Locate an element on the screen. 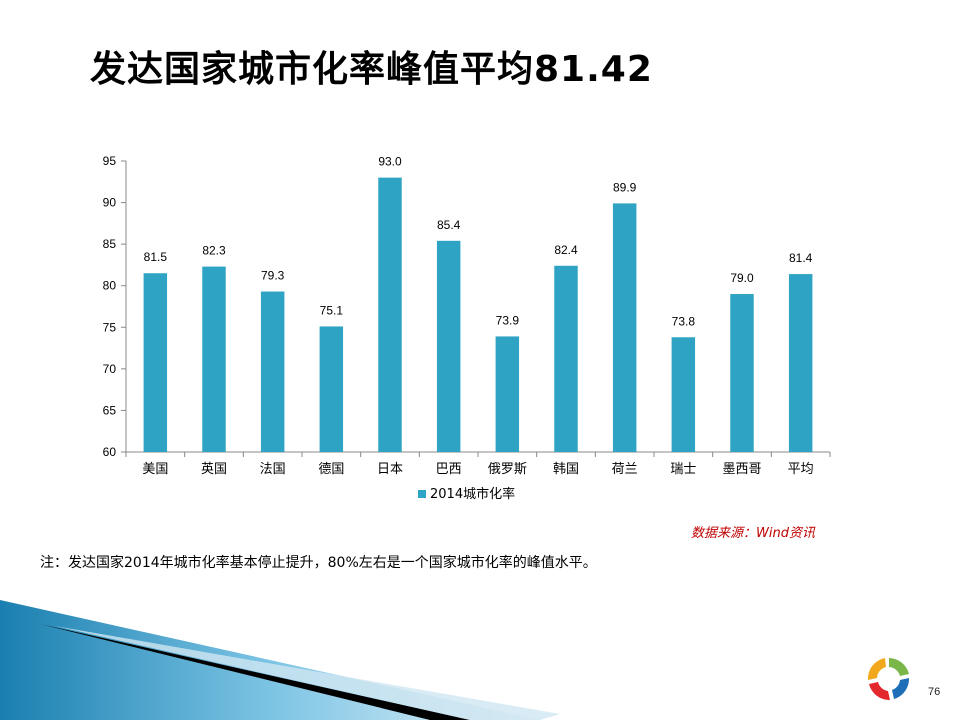 This screenshot has width=960, height=720. data-label: 73.9 is located at coordinates (508, 320).